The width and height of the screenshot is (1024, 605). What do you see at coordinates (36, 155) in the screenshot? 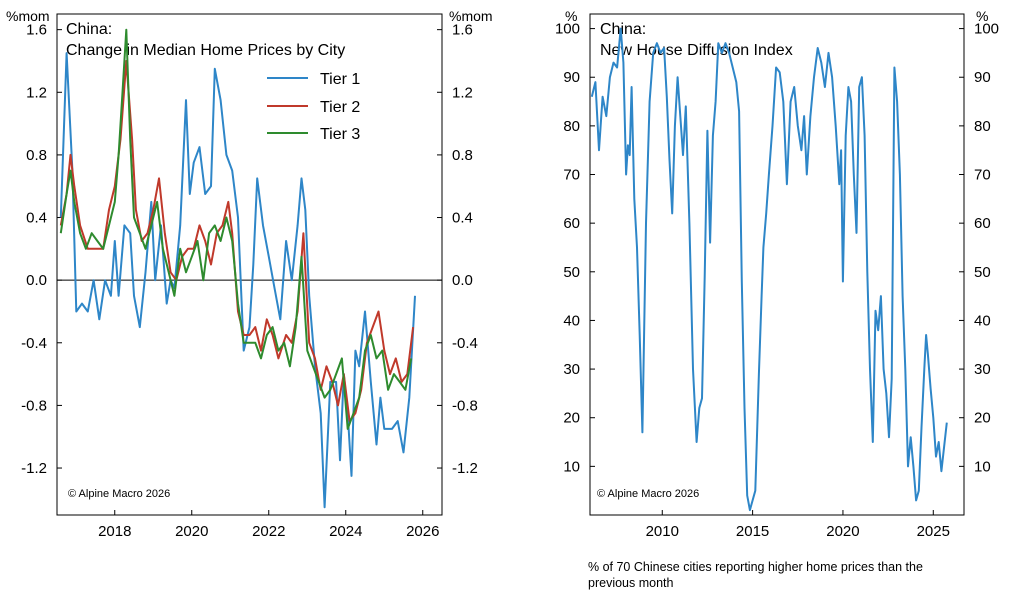
I see `y-tick-label-left: 0.8` at bounding box center [36, 155].